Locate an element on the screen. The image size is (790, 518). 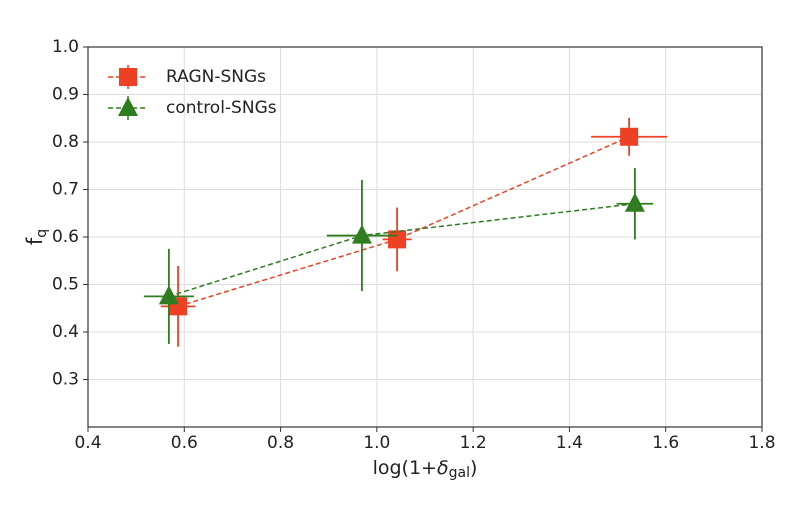
y-tick-label: 0.9 is located at coordinates (65, 95).